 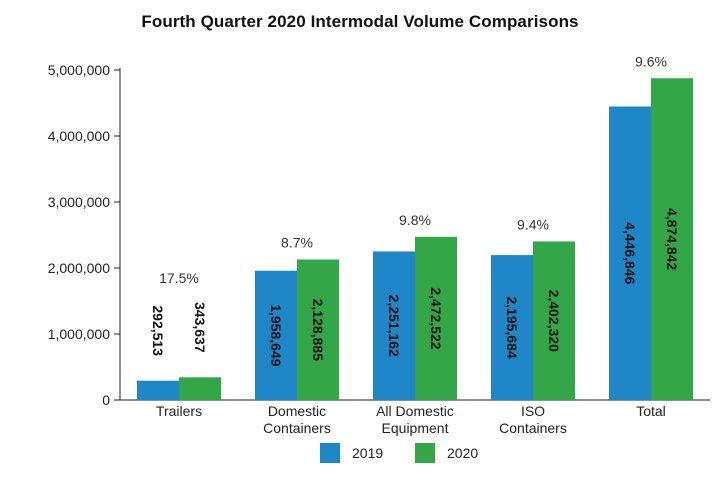 I want to click on data-label-2020: 2,472,522, so click(x=436, y=318).